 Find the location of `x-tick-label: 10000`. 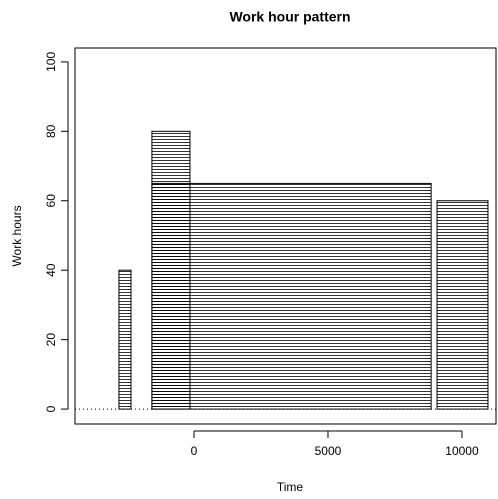

x-tick-label: 10000 is located at coordinates (462, 451).